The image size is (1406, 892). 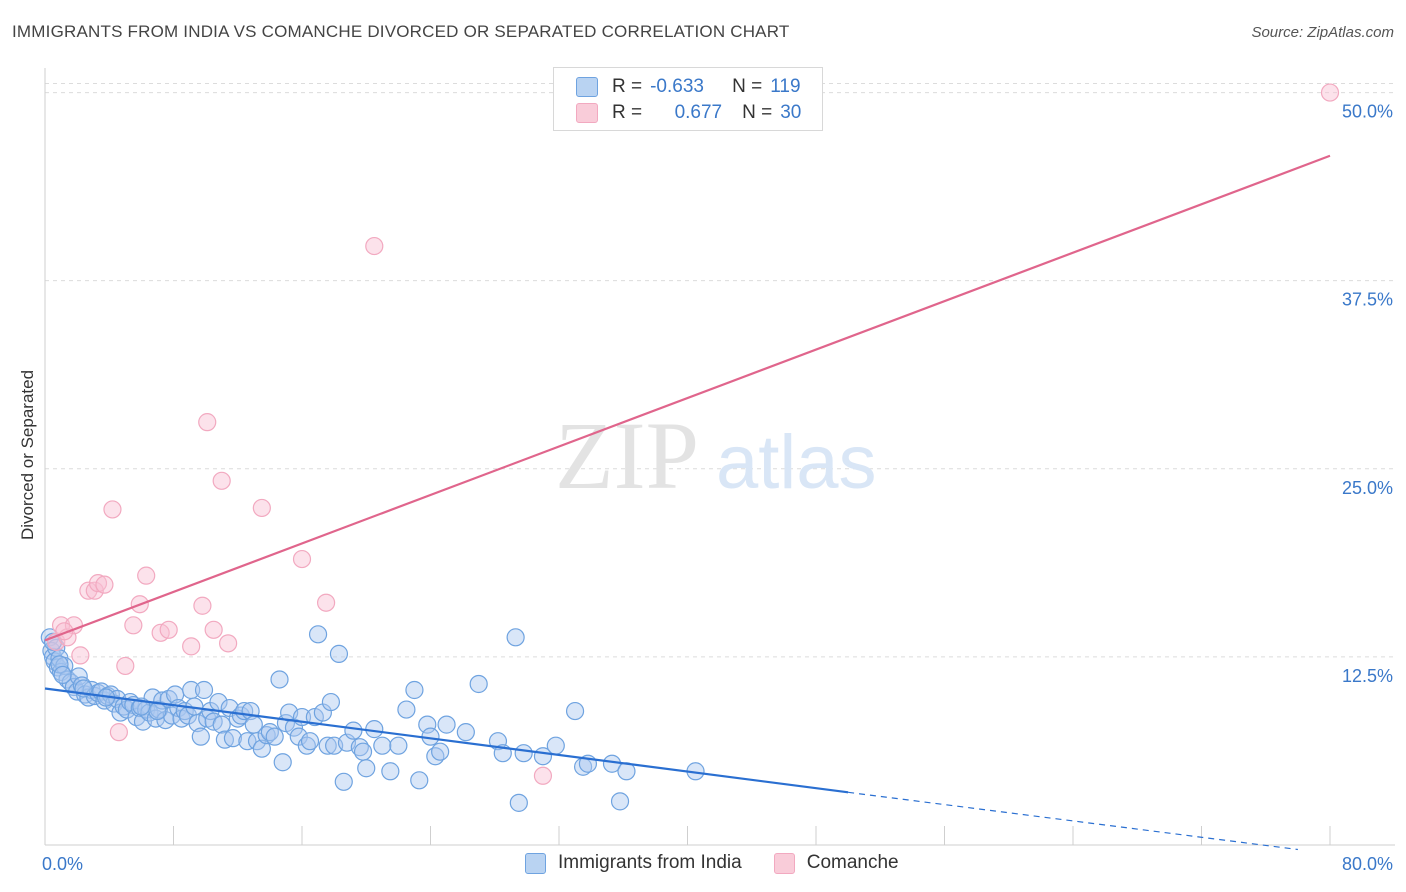 I want to click on bottom-legend-india: Immigrants from India, so click(x=633, y=863).